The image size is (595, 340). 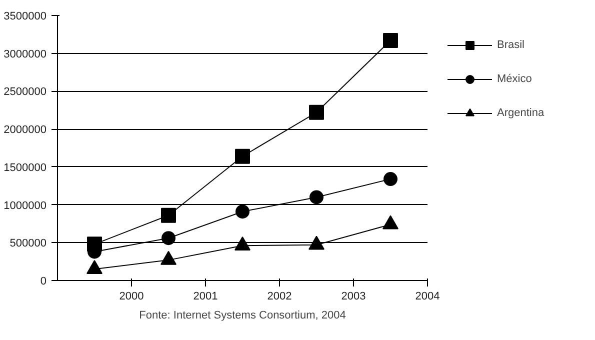 I want to click on x-tick-label: 2003, so click(x=353, y=296).